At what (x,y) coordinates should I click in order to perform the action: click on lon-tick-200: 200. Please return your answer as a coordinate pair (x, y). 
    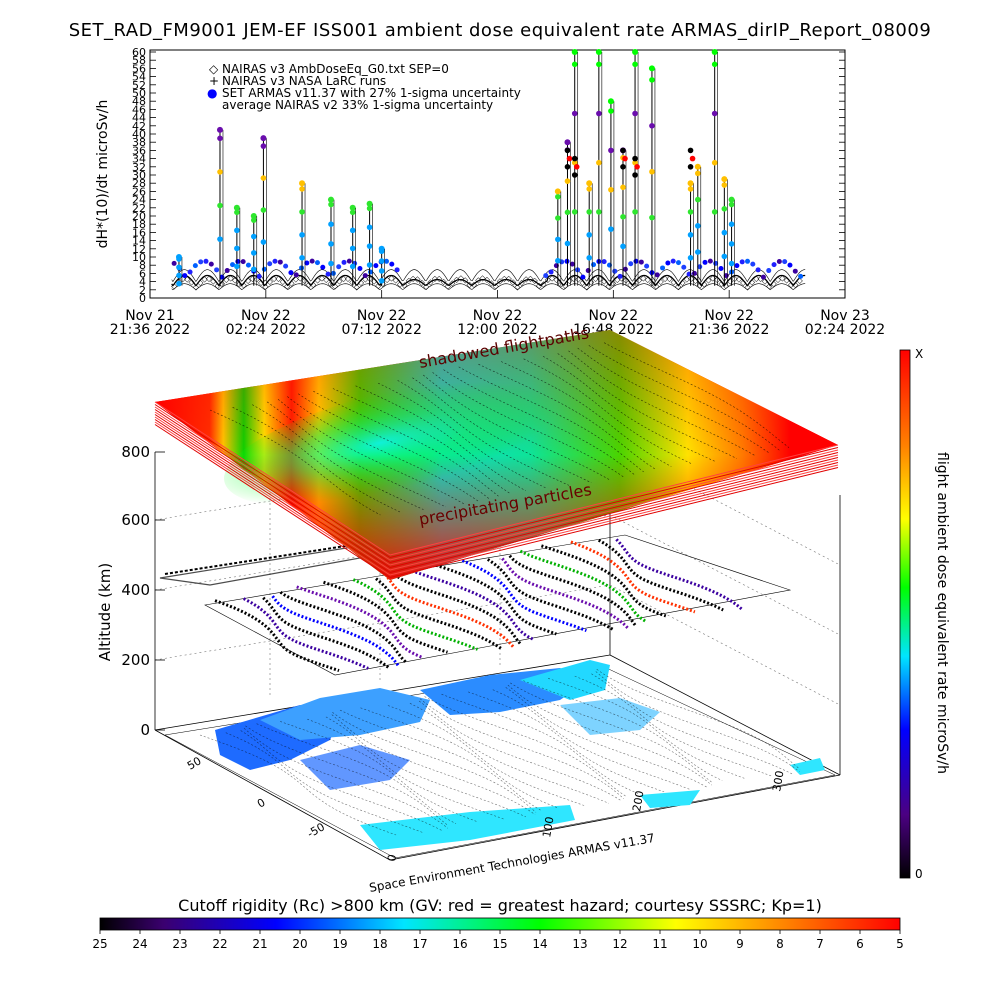
    Looking at the image, I should click on (638, 801).